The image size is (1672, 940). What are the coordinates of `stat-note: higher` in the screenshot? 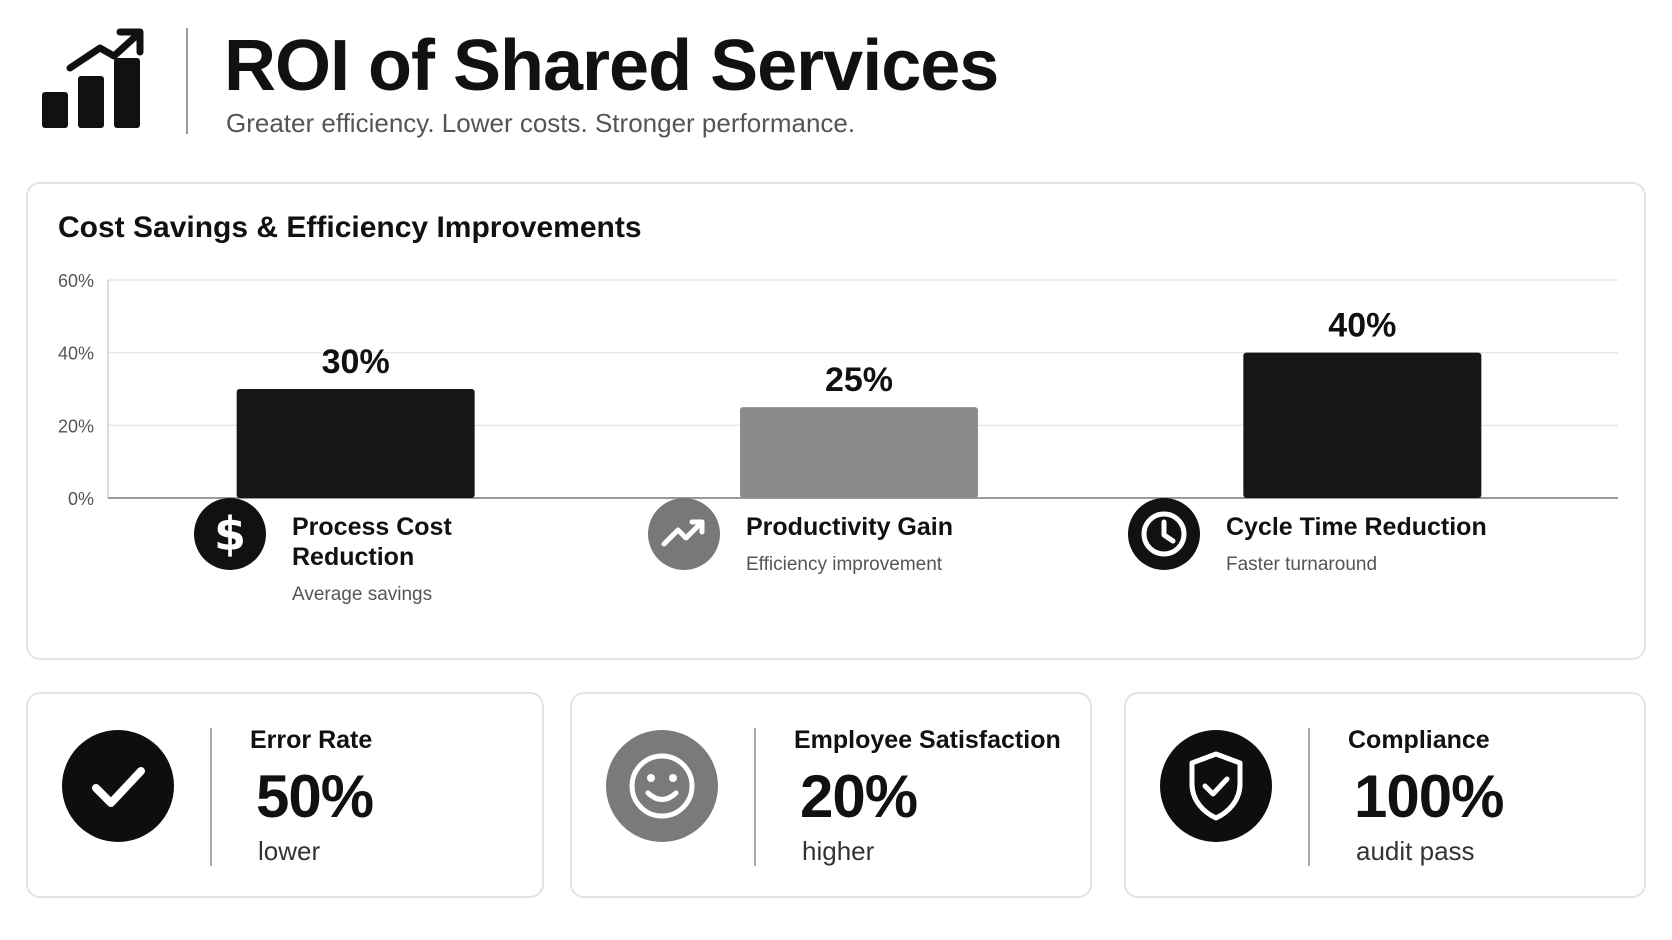 It's located at (838, 851).